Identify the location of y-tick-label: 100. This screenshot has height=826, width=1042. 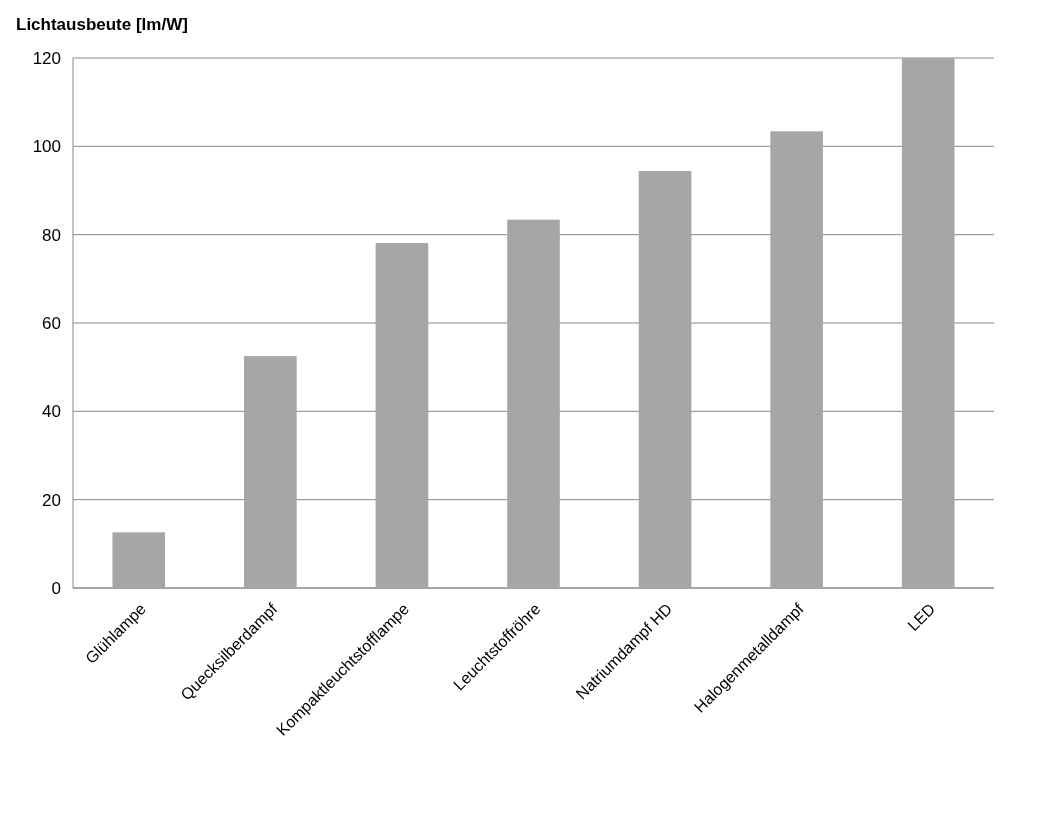
(46, 147).